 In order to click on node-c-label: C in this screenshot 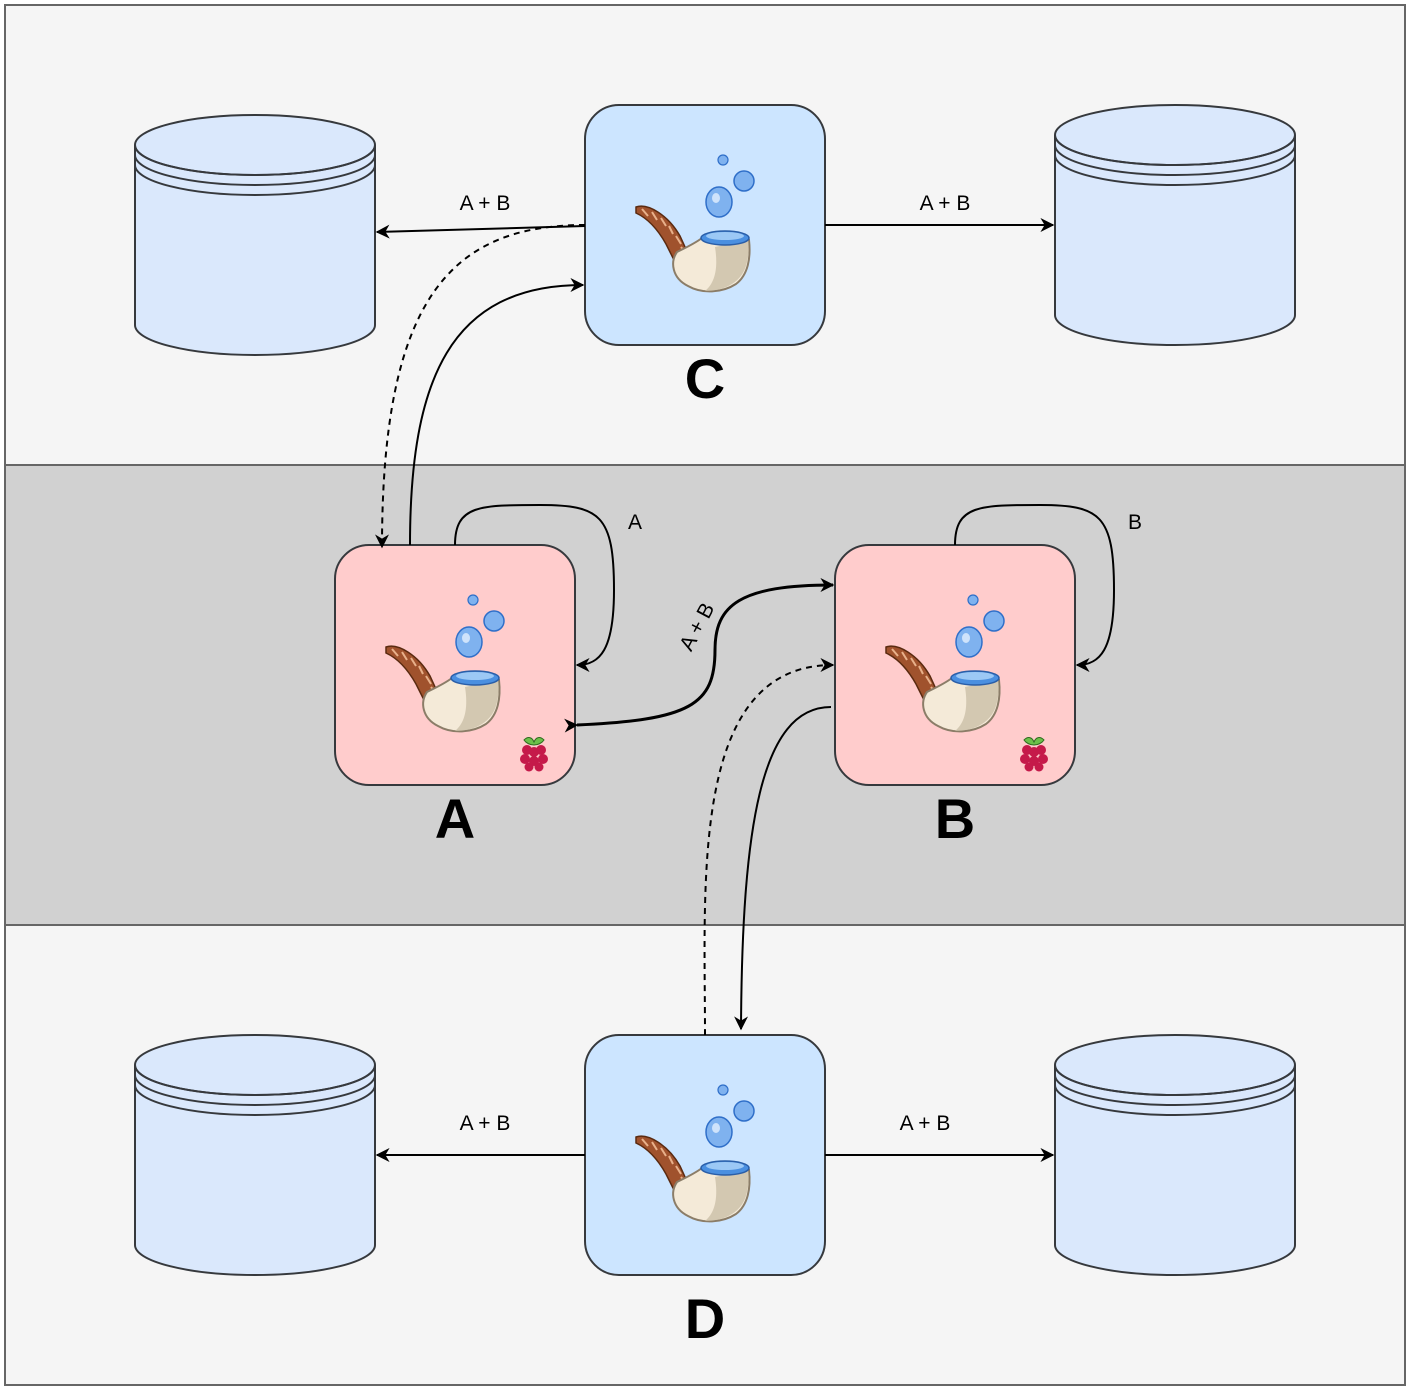, I will do `click(705, 378)`.